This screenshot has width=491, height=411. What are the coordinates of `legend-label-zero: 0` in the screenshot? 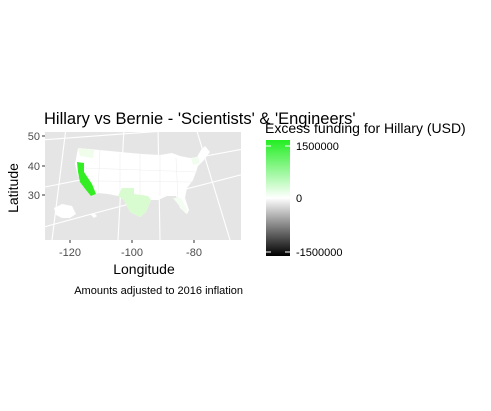 It's located at (299, 199).